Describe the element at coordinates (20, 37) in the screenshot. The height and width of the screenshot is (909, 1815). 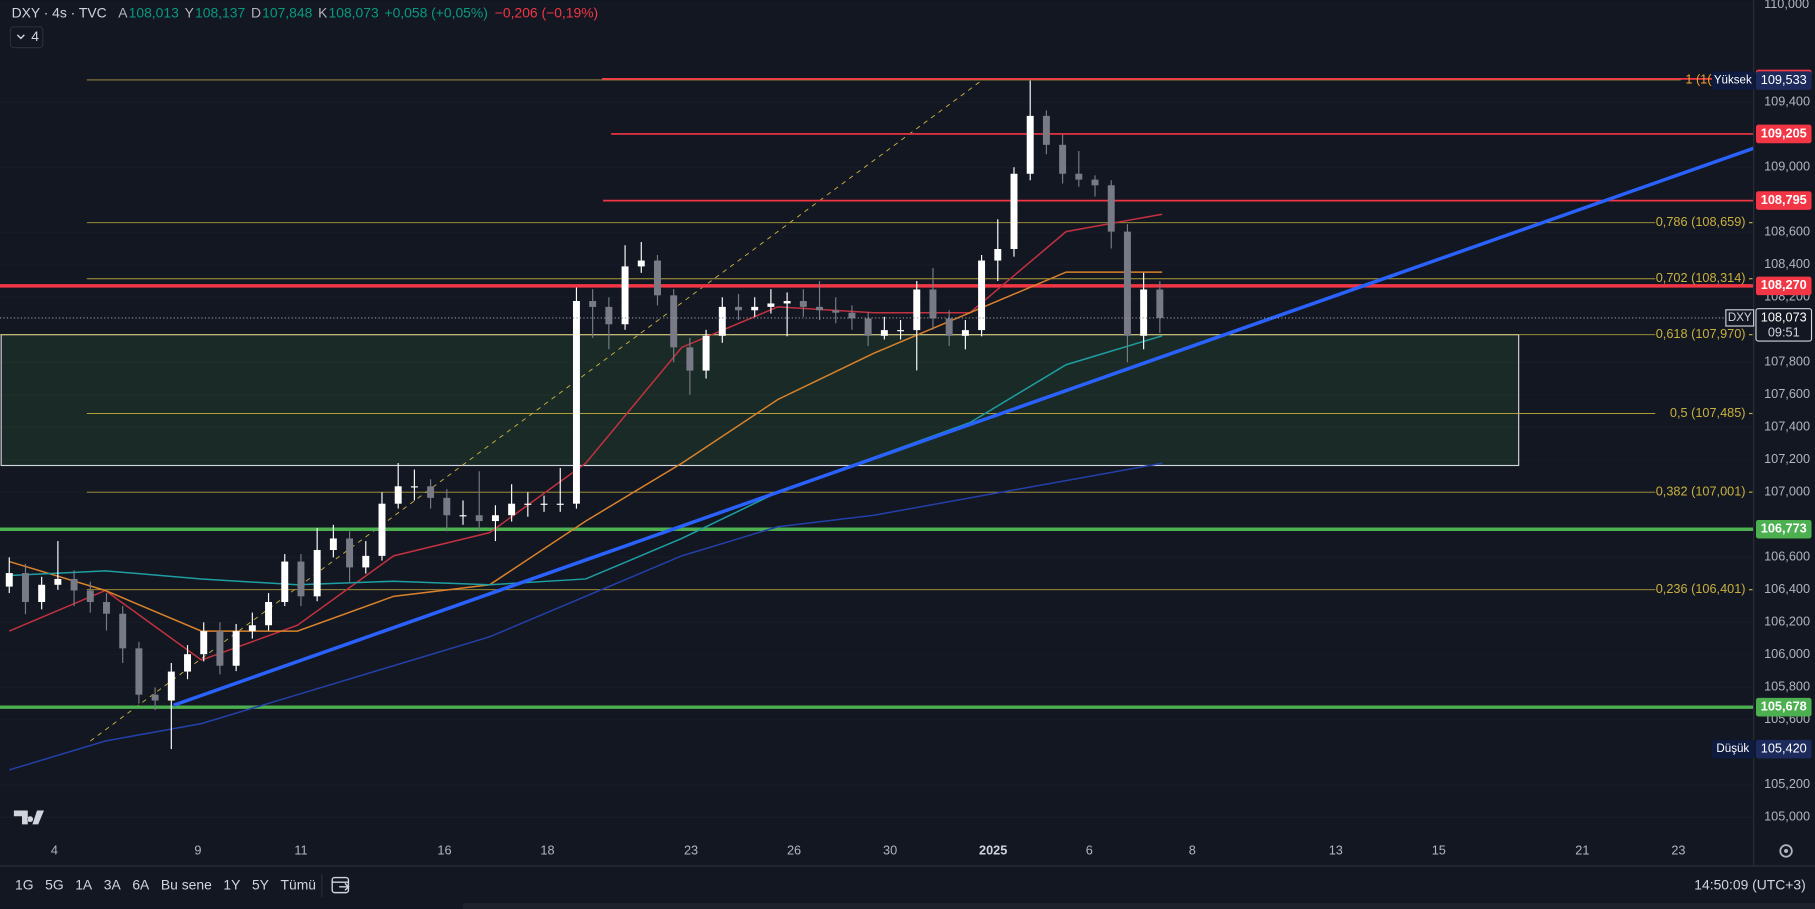
I see `chevron` at that location.